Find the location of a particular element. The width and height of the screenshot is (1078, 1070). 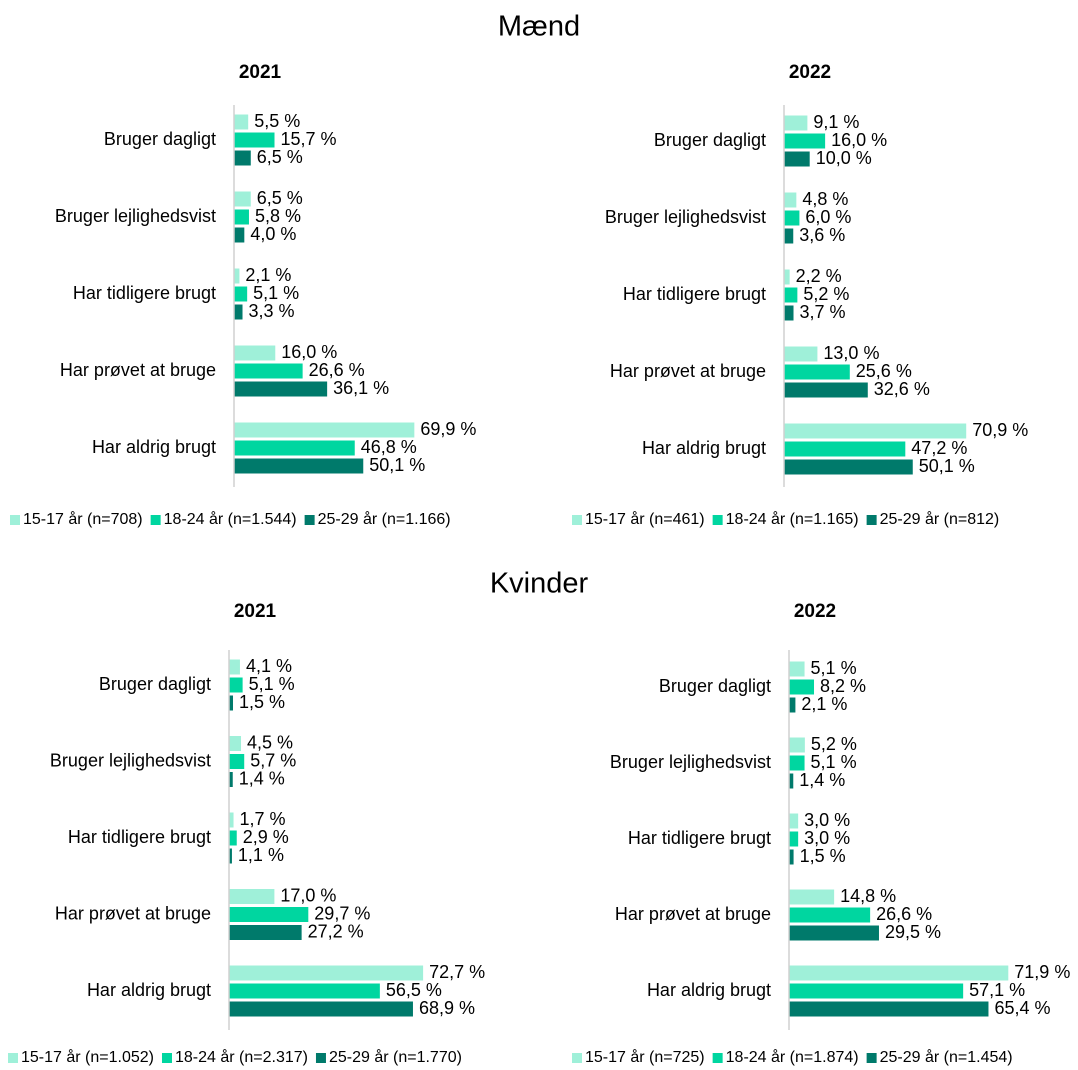

legend-label: 15-17 år (n=725) is located at coordinates (645, 1057).